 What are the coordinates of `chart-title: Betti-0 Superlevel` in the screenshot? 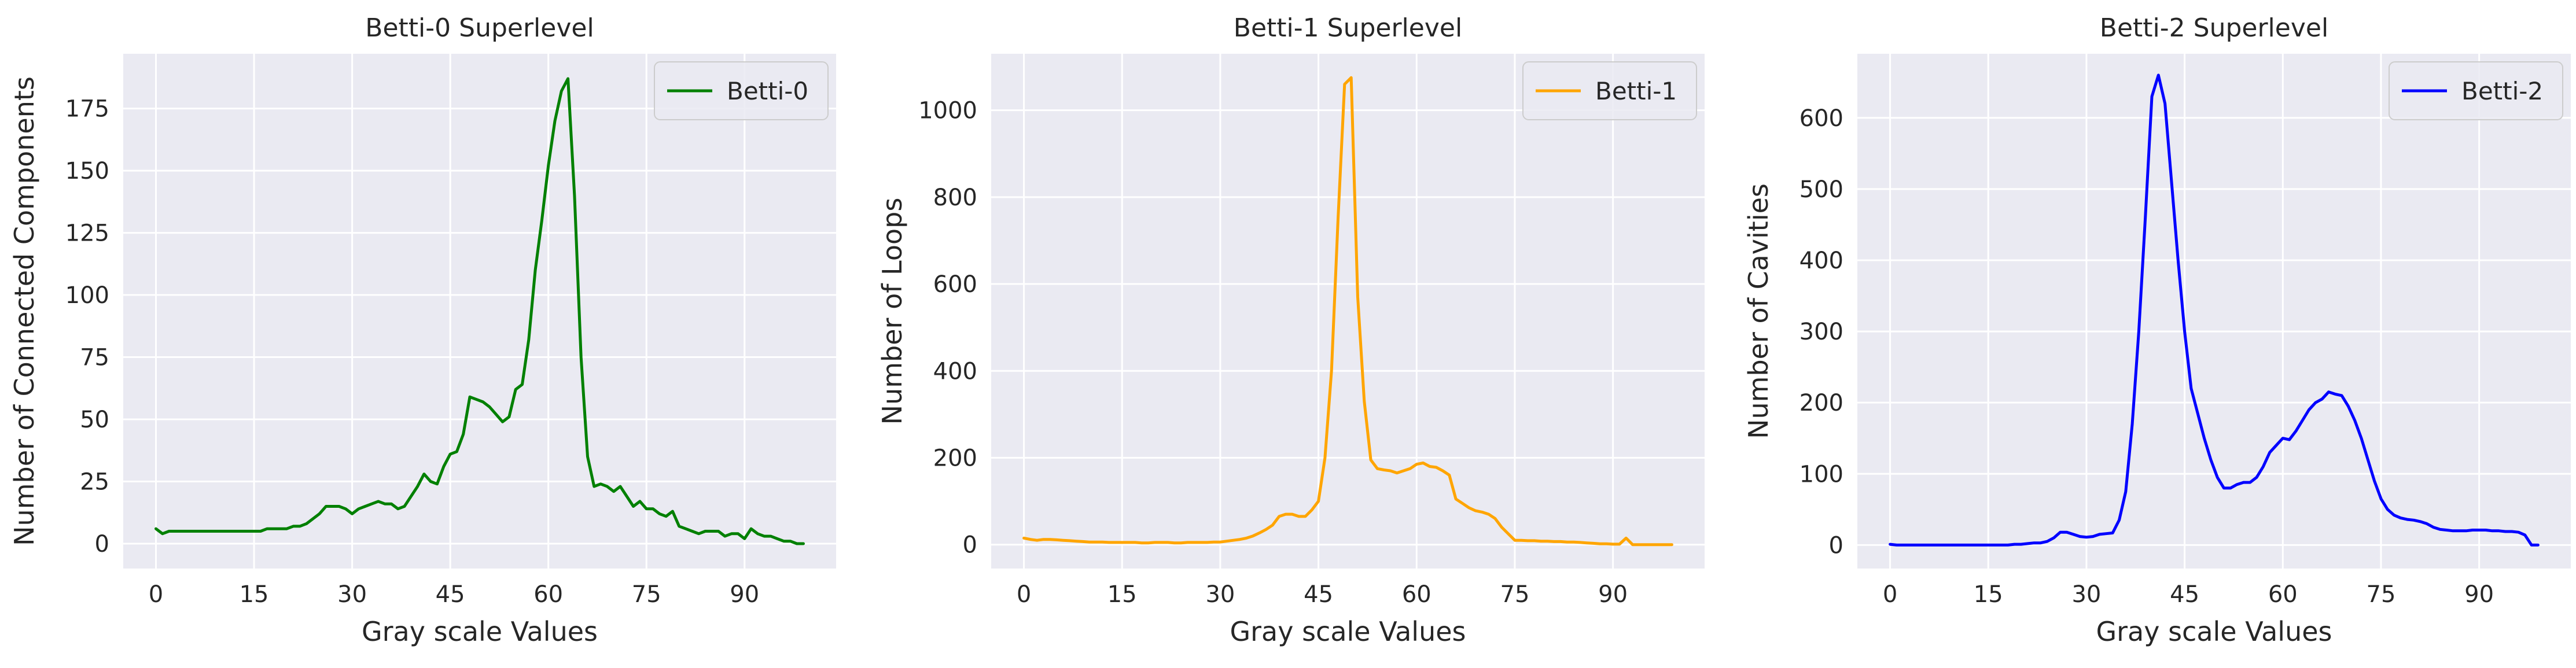 It's located at (479, 28).